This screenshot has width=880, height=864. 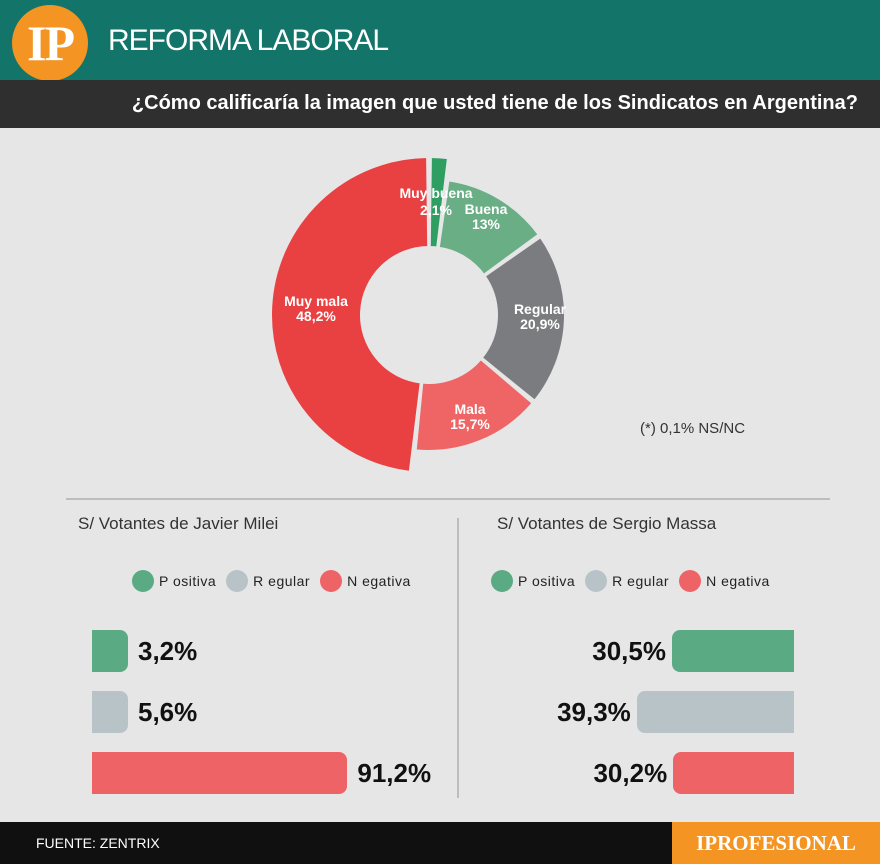 What do you see at coordinates (168, 651) in the screenshot?
I see `milei-value-positiva: 3,2%` at bounding box center [168, 651].